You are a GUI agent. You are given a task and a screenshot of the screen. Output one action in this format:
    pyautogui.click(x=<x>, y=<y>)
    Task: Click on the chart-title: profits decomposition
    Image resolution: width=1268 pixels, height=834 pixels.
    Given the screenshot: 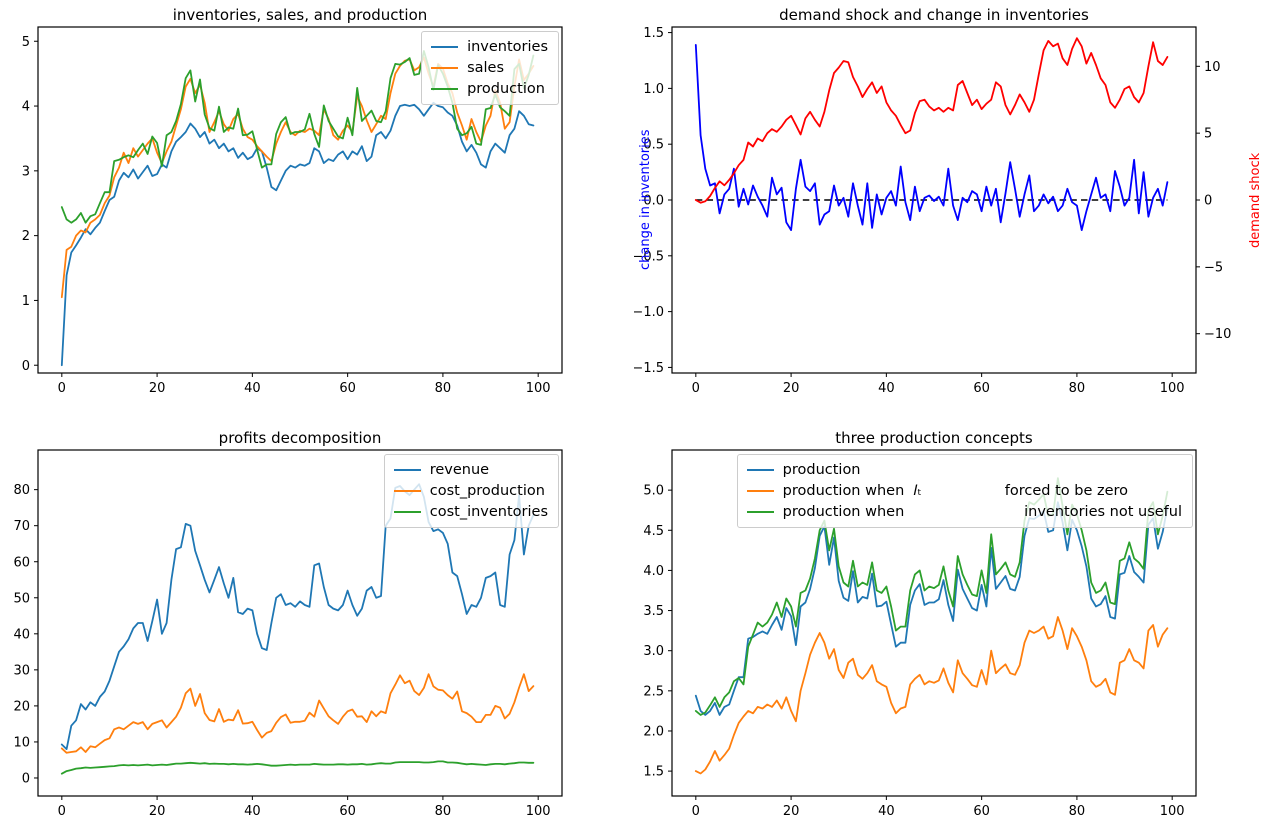 What is the action you would take?
    pyautogui.click(x=300, y=438)
    